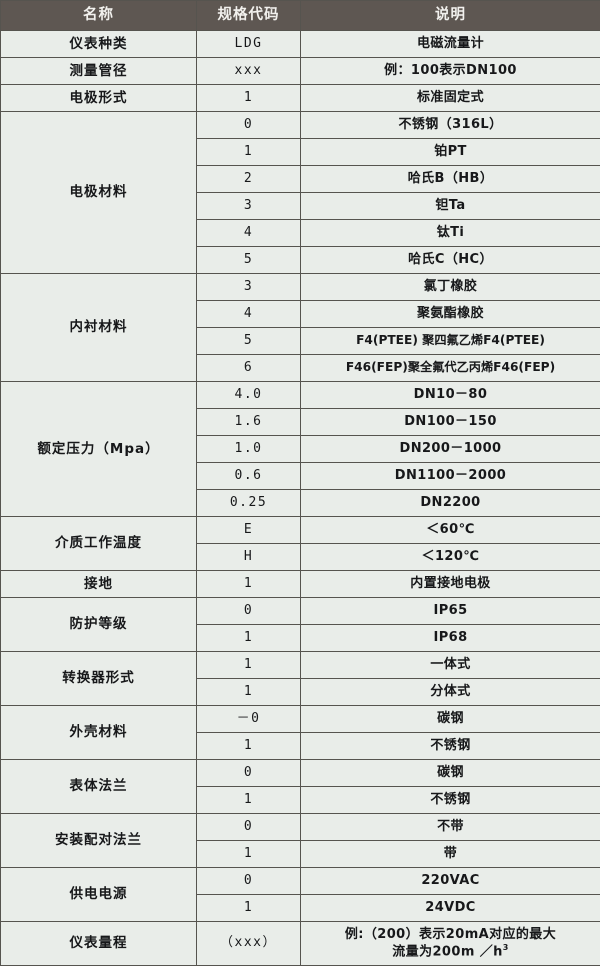 The image size is (600, 966). I want to click on table-header: 名称 规格代码 说明, so click(300, 16).